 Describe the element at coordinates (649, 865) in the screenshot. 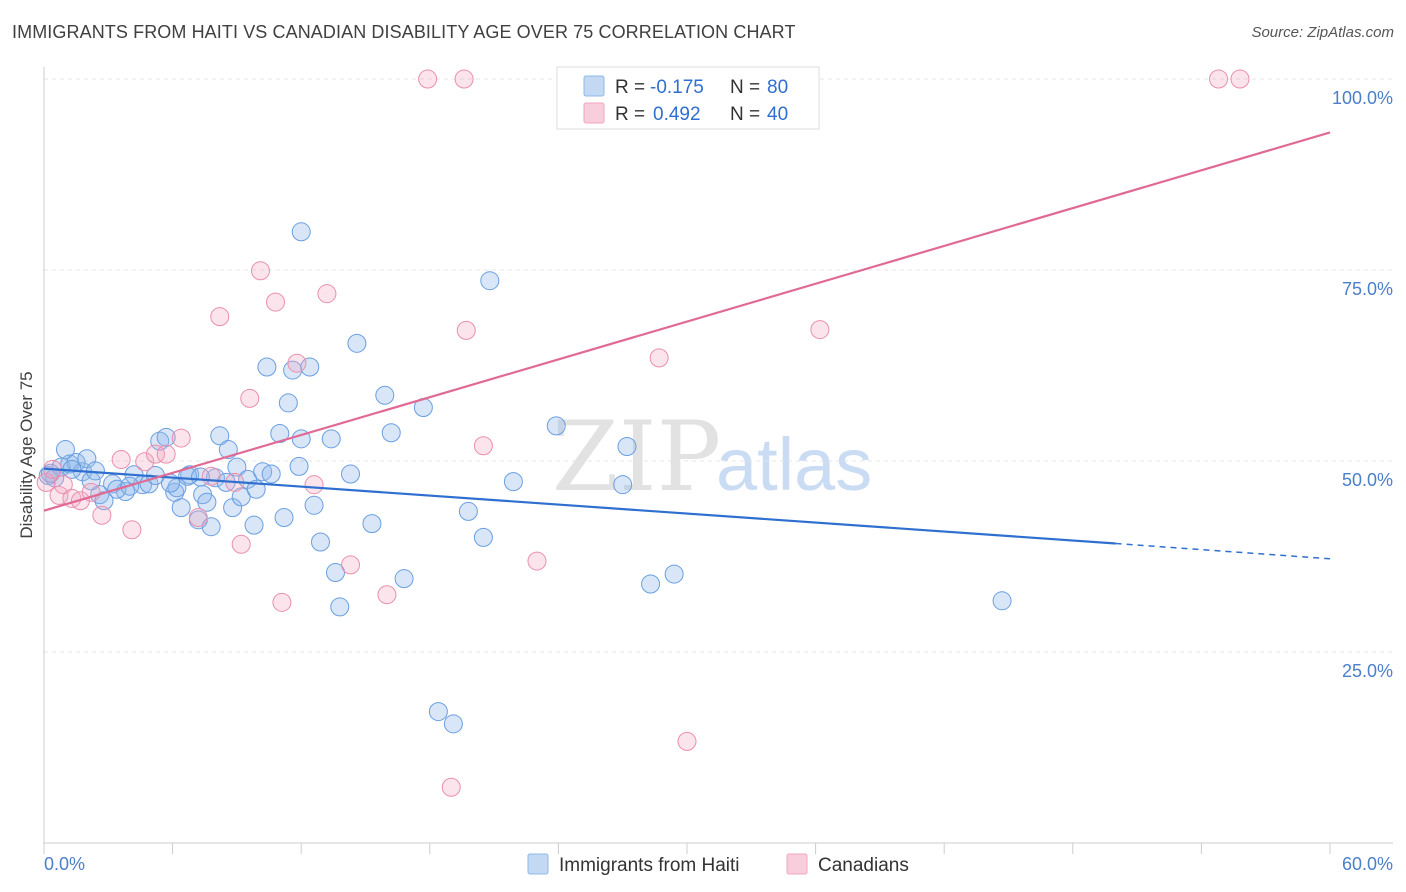

I see `legend-bottom-label-haiti: Immigrants from Haiti` at that location.